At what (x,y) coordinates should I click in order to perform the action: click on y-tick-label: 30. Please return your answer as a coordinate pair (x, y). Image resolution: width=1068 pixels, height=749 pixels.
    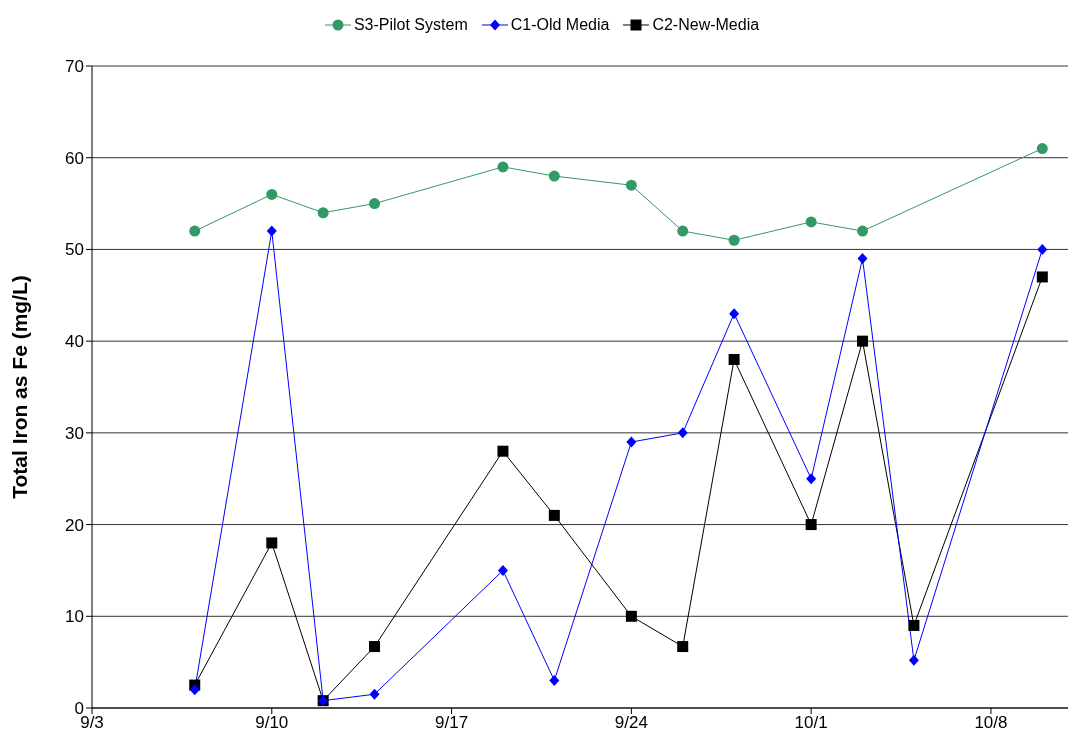
    Looking at the image, I should click on (74, 433).